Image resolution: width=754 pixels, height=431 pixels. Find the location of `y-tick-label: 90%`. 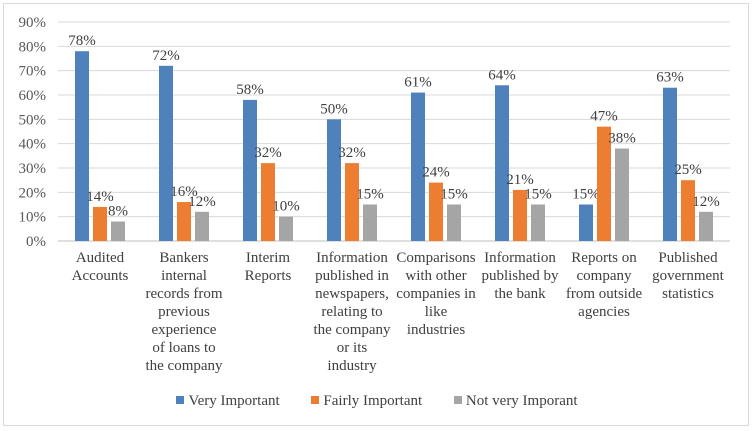

y-tick-label: 90% is located at coordinates (33, 23).